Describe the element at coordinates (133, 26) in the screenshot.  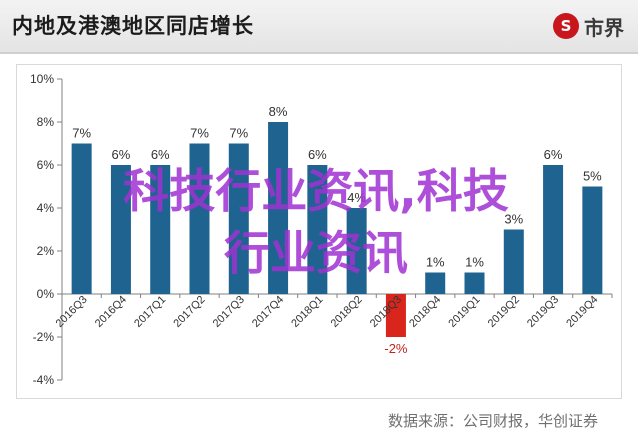
I see `chart-title: 内地及港澳地区同店增长` at that location.